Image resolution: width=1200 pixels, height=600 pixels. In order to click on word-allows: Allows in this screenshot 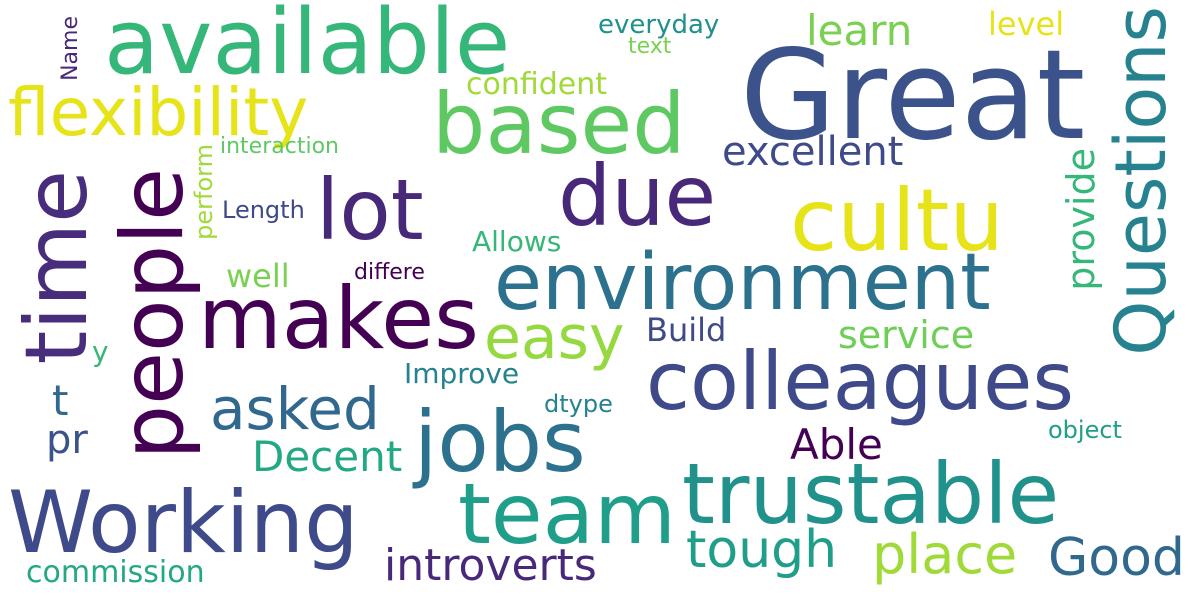, I will do `click(517, 241)`.